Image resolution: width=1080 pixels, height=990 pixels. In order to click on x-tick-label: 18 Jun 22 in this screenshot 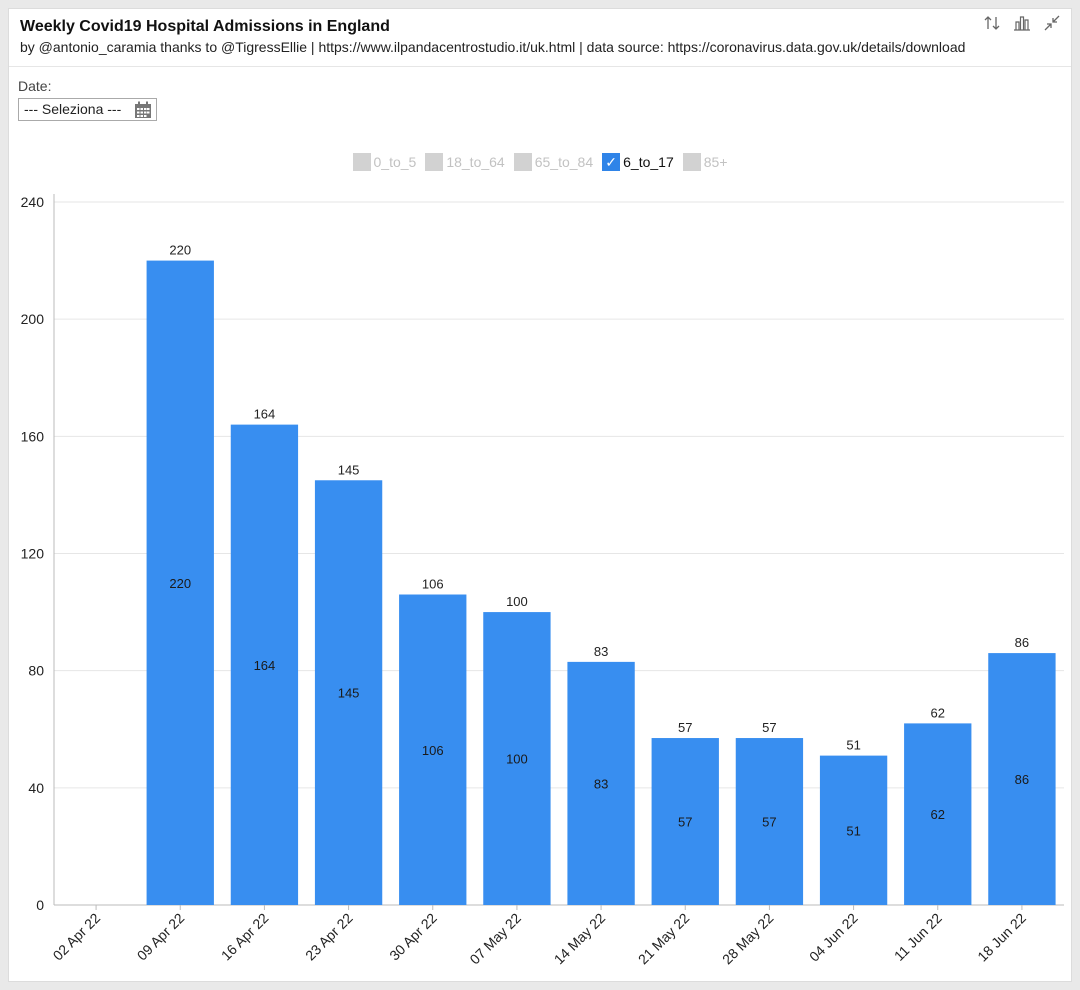, I will do `click(1001, 937)`.